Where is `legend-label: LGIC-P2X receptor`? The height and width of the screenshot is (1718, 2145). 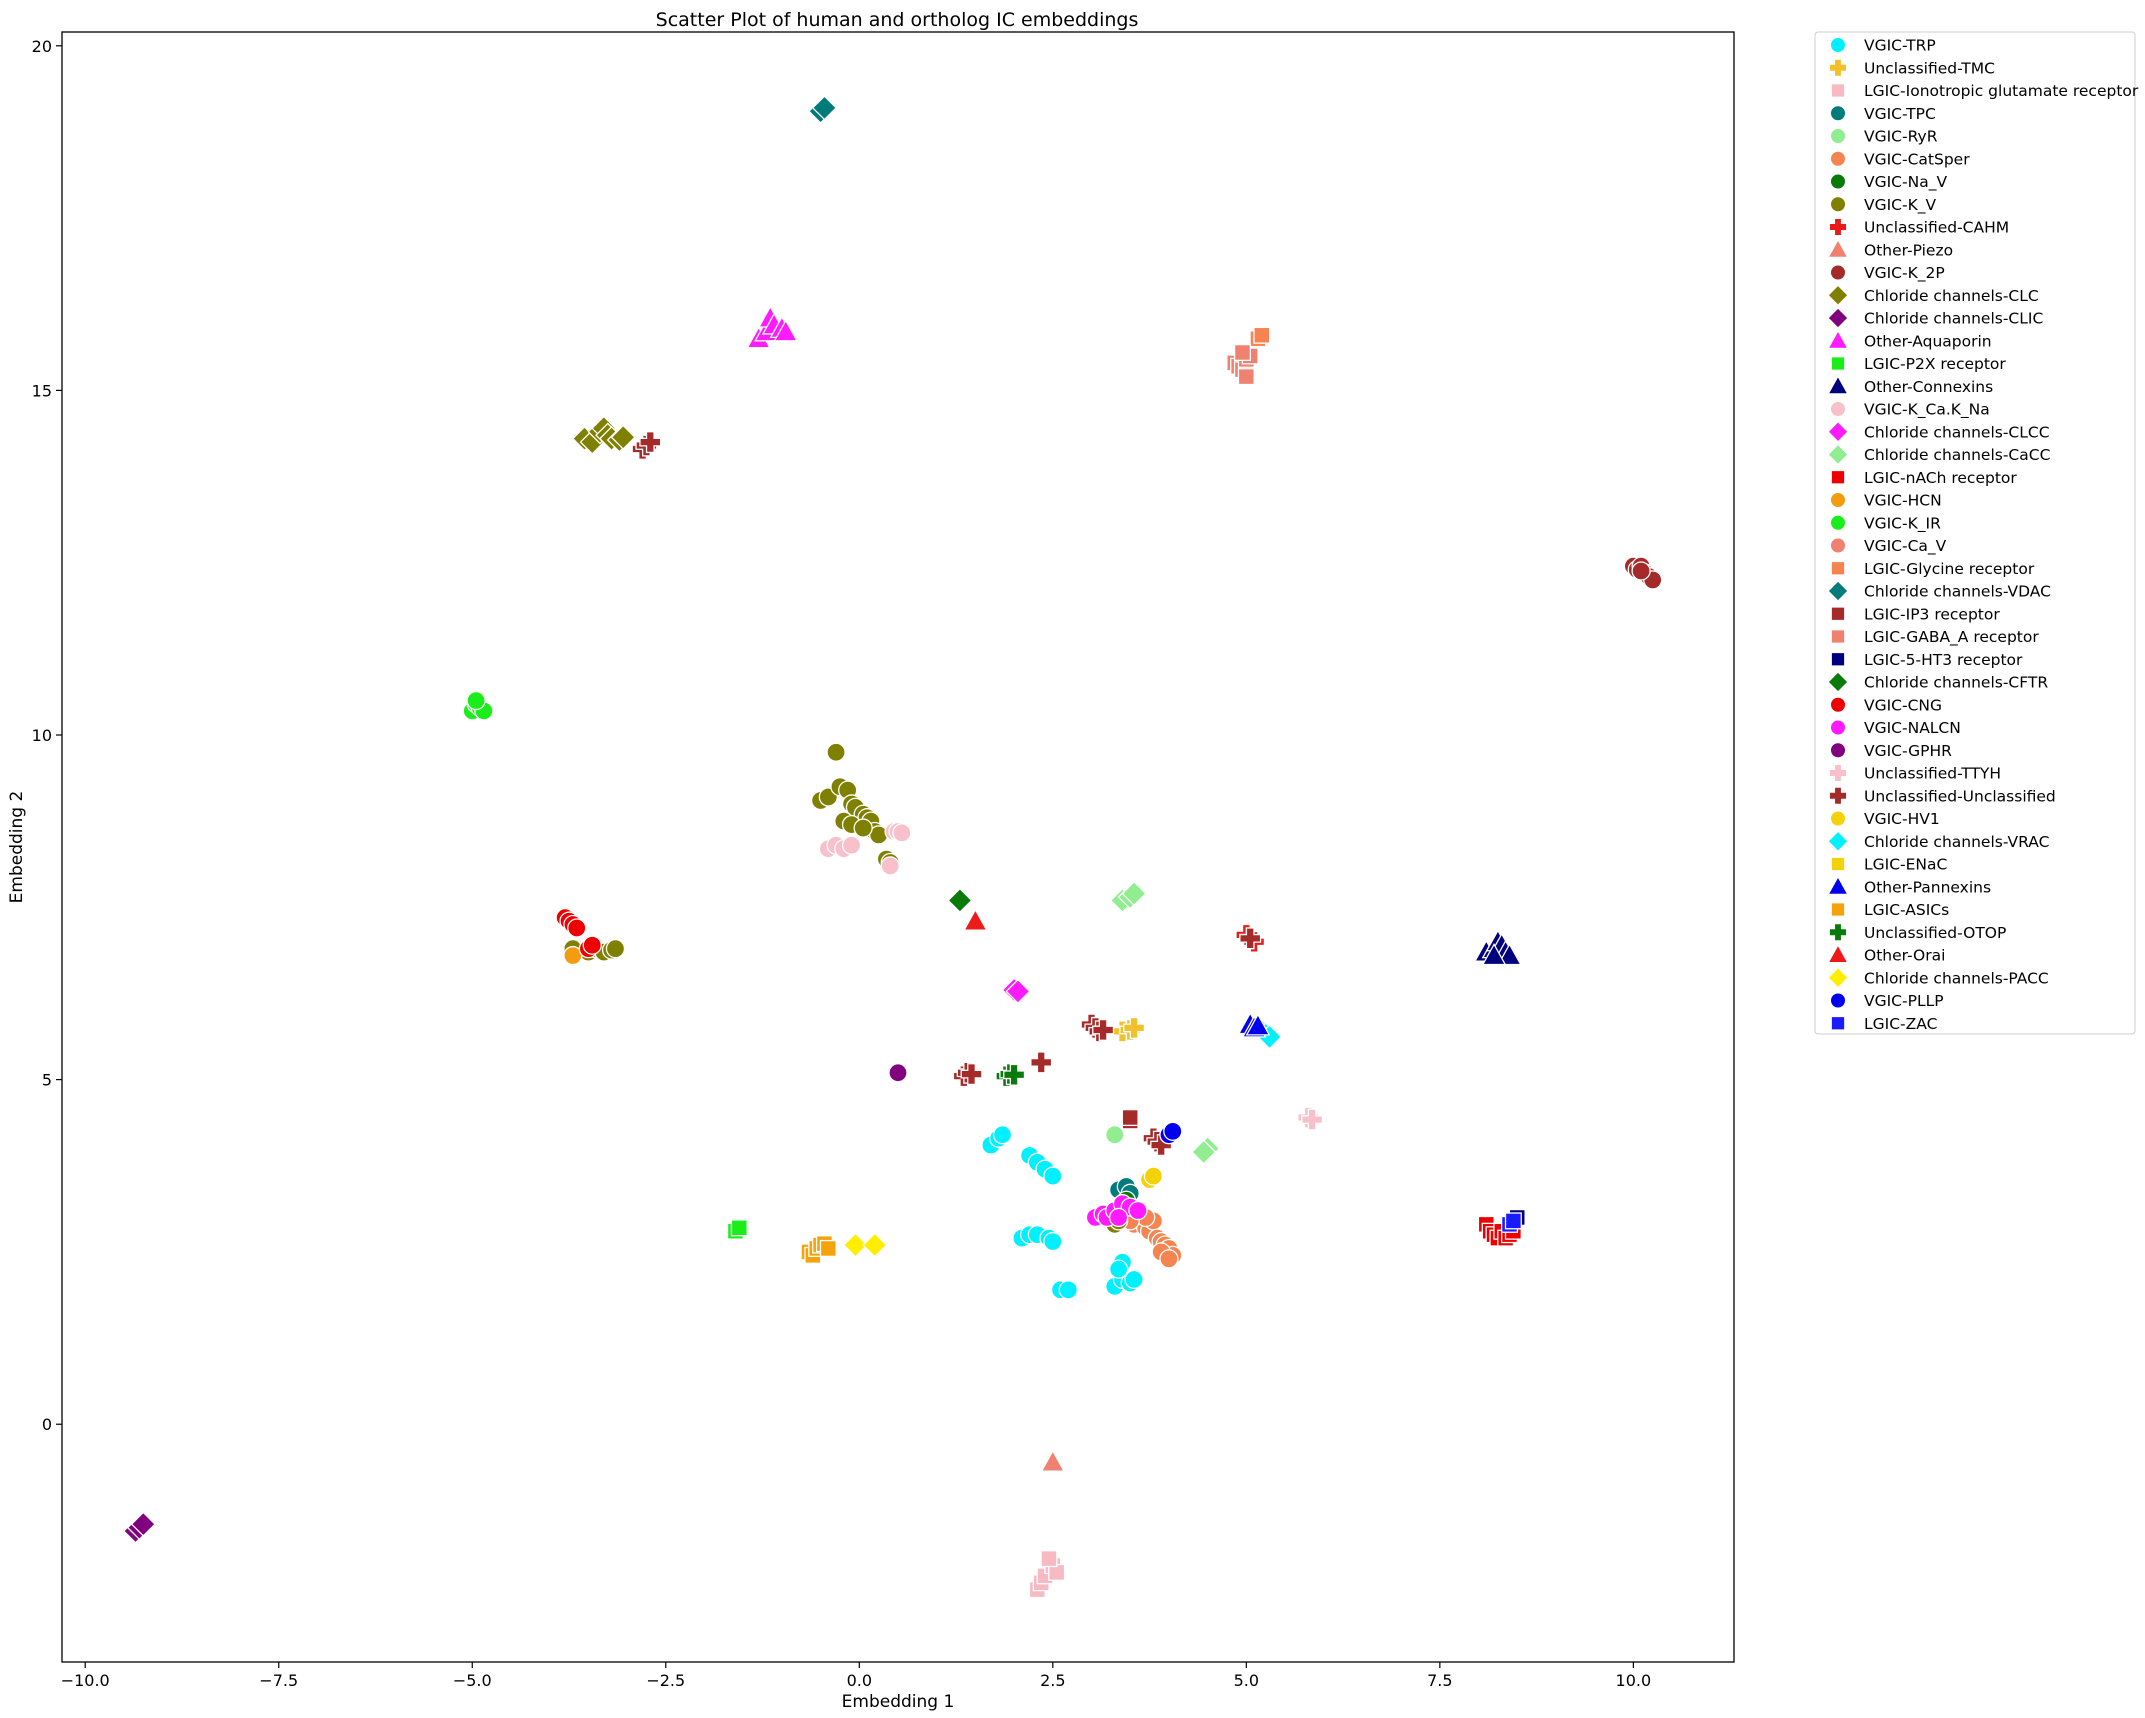 legend-label: LGIC-P2X receptor is located at coordinates (1935, 364).